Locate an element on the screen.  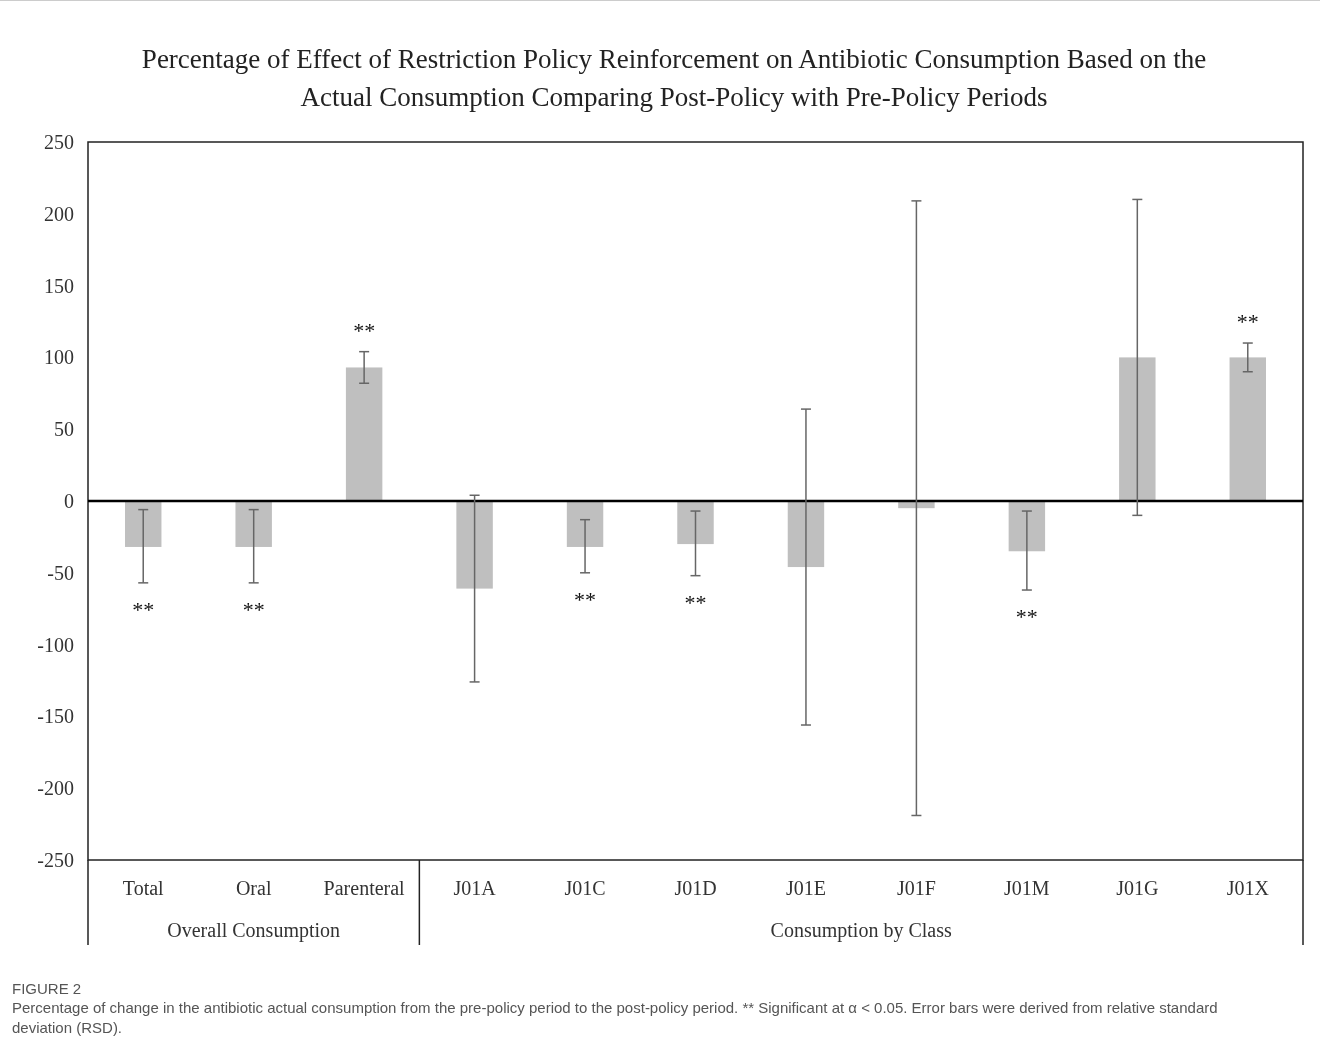
x-tick-label: Oral is located at coordinates (253, 888).